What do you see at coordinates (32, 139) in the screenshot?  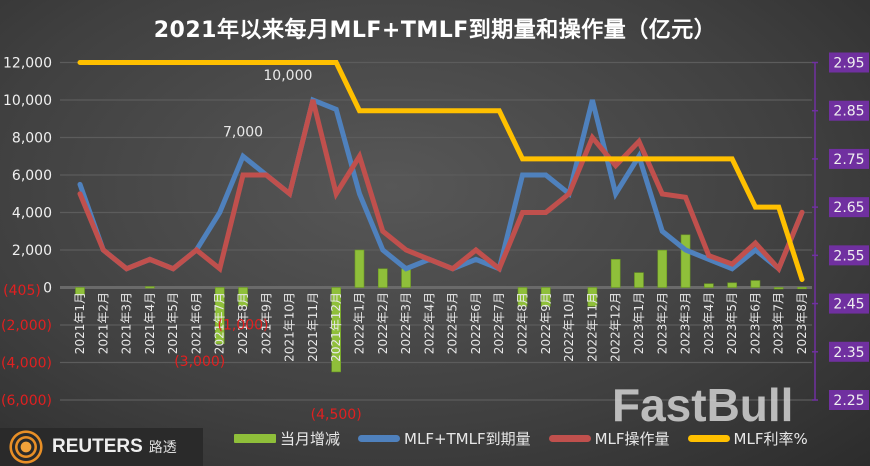 I see `left-tick-label: 8,000` at bounding box center [32, 139].